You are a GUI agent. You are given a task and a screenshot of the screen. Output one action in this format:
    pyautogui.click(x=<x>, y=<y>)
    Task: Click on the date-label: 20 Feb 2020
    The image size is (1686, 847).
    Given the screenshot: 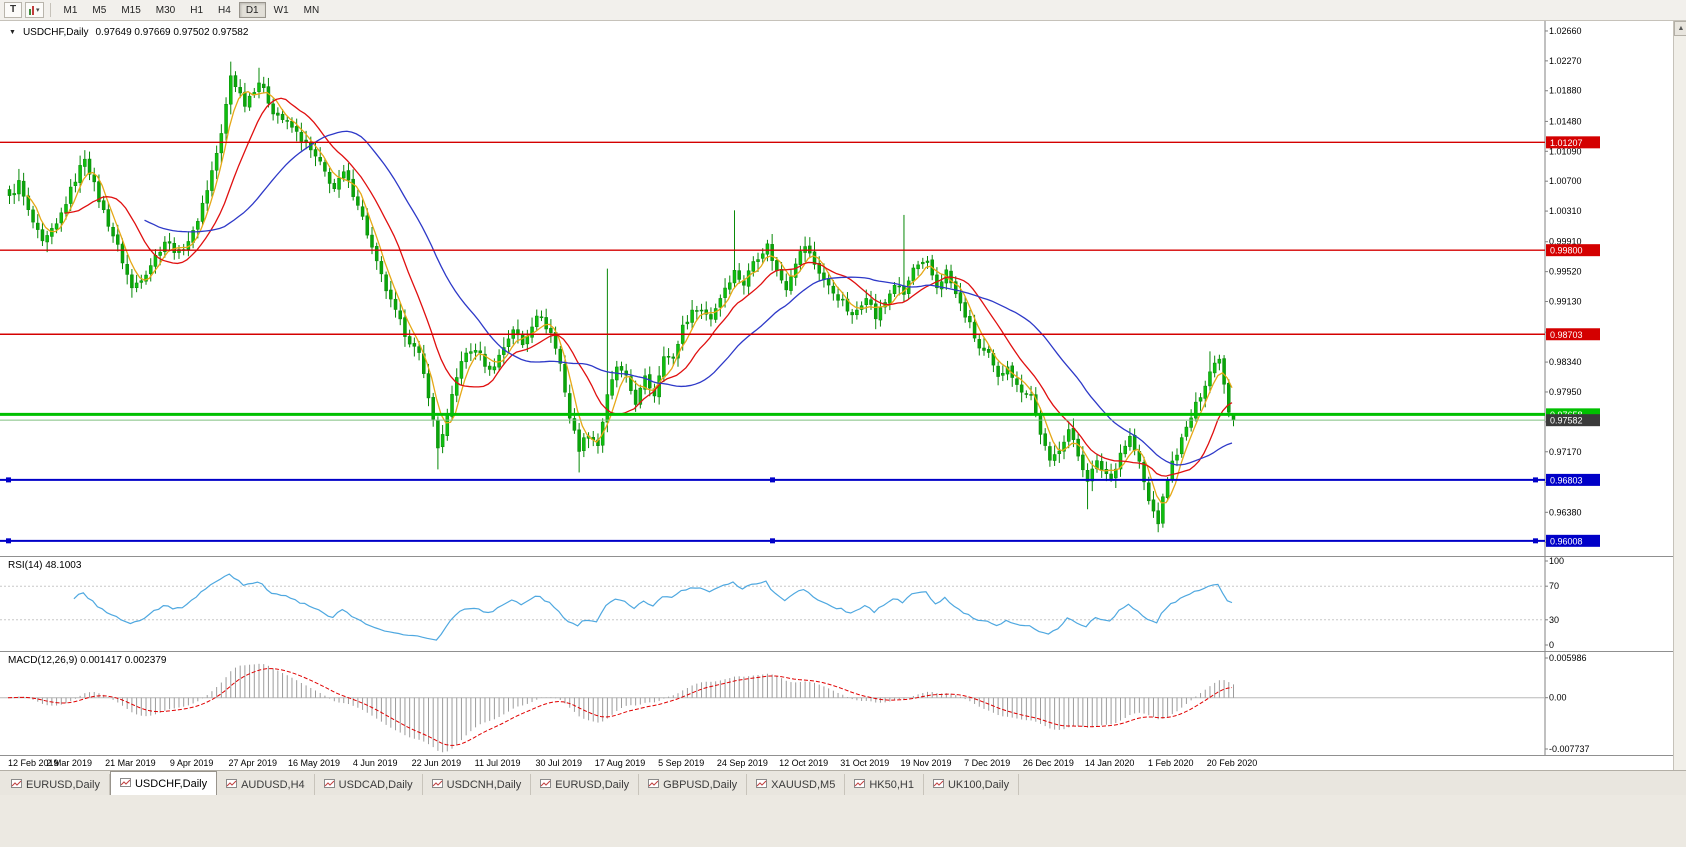 What is the action you would take?
    pyautogui.click(x=1232, y=762)
    